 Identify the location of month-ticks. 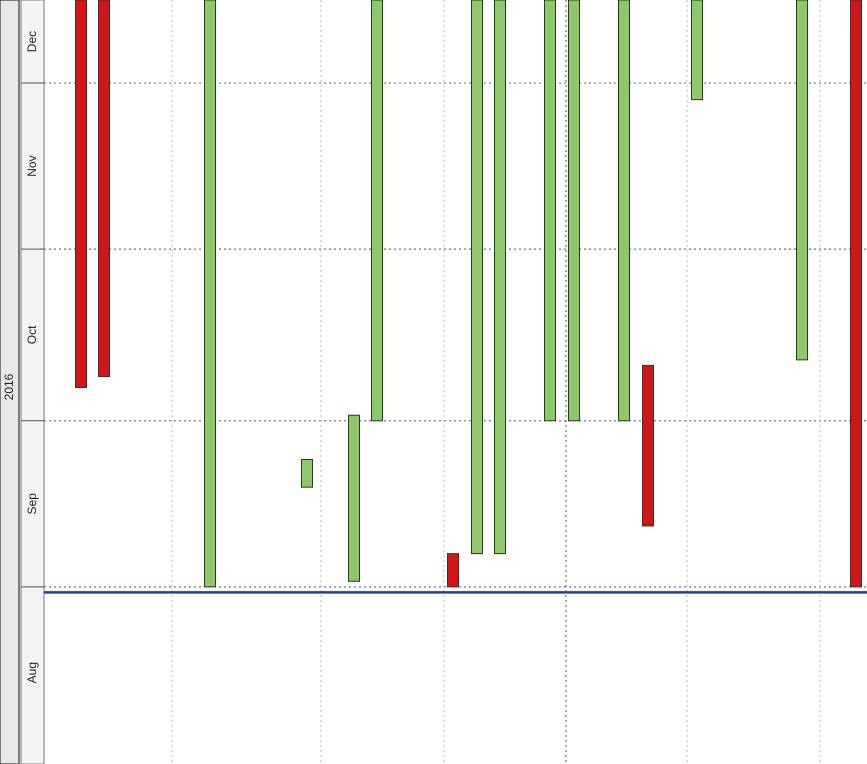
(32, 335).